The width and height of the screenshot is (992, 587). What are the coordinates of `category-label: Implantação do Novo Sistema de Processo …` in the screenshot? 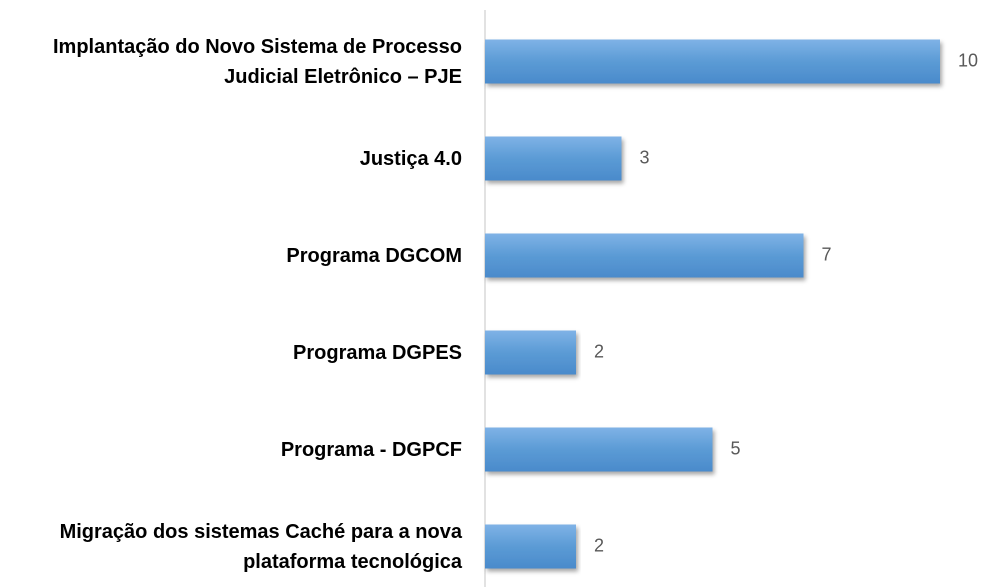 It's located at (257, 61).